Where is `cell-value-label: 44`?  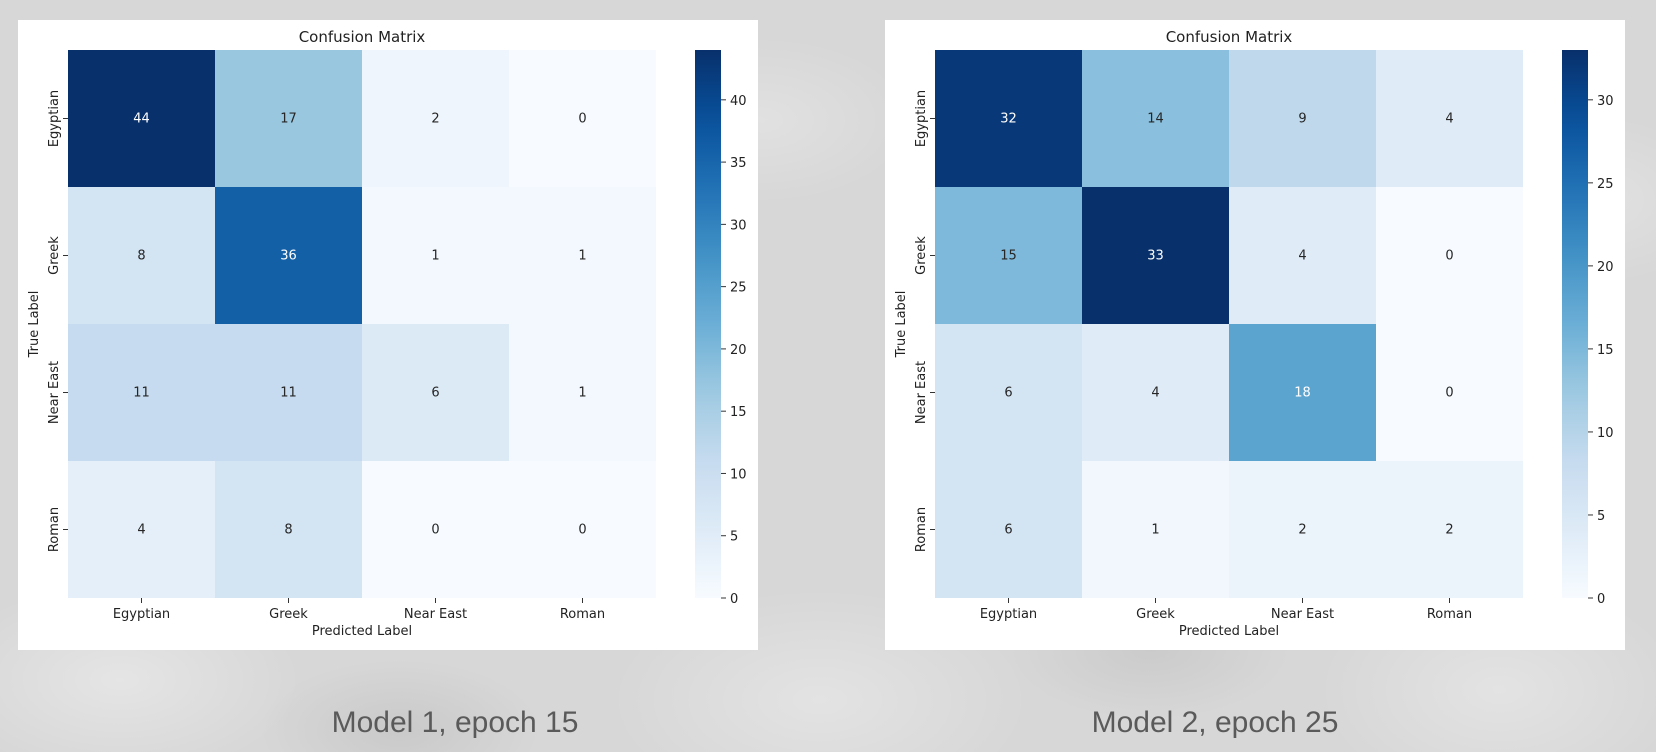 cell-value-label: 44 is located at coordinates (141, 119).